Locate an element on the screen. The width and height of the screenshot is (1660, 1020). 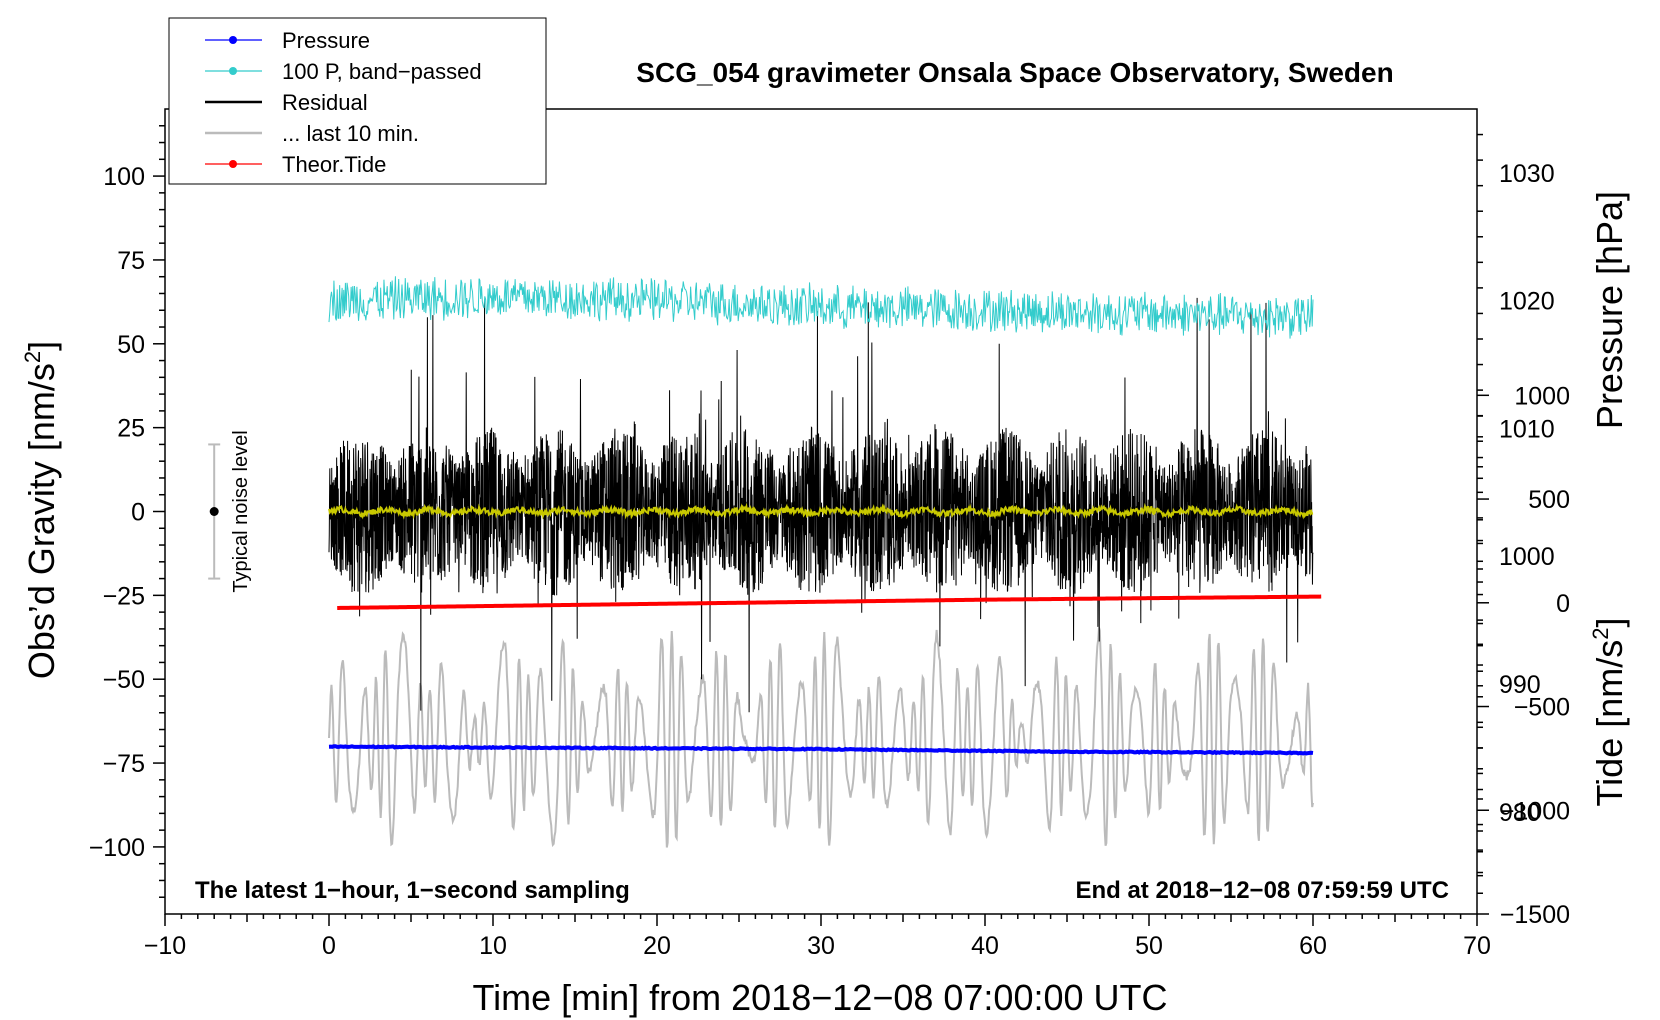
y-tick-label: −100 is located at coordinates (117, 848).